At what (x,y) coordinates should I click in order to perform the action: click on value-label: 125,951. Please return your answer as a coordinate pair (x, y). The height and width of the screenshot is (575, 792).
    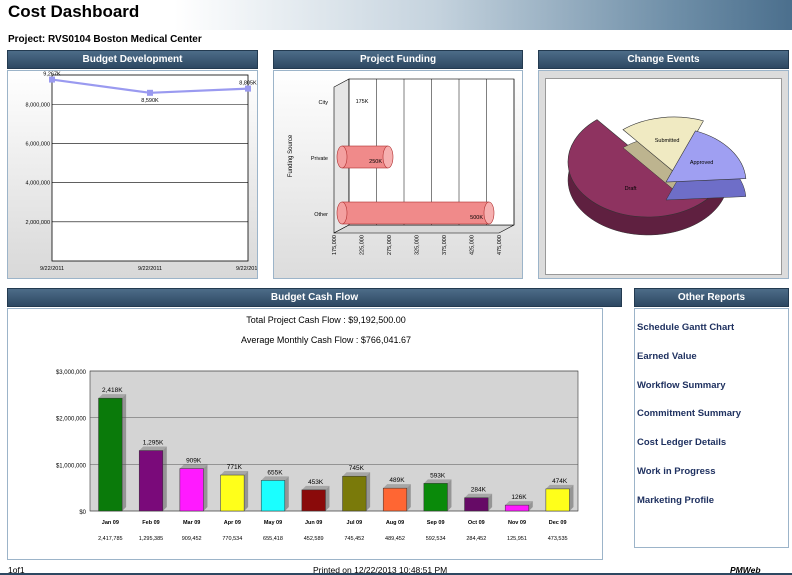
    Looking at the image, I should click on (517, 539).